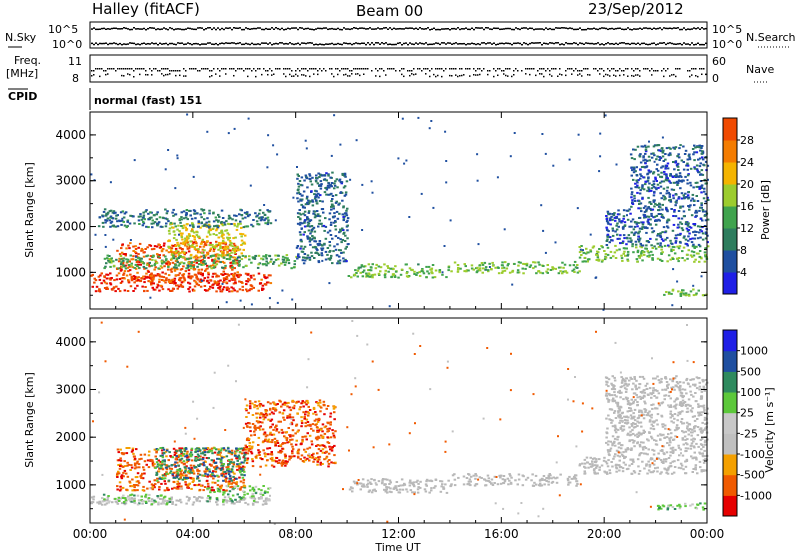 This screenshot has height=554, width=800. What do you see at coordinates (730, 217) in the screenshot?
I see `colorbar-segment` at bounding box center [730, 217].